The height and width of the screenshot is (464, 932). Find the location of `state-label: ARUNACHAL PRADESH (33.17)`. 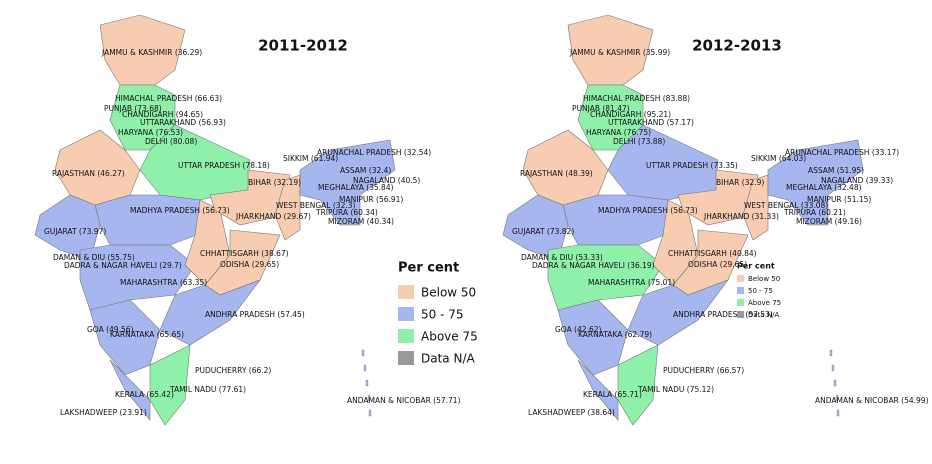

state-label: ARUNACHAL PRADESH (33.17) is located at coordinates (842, 152).